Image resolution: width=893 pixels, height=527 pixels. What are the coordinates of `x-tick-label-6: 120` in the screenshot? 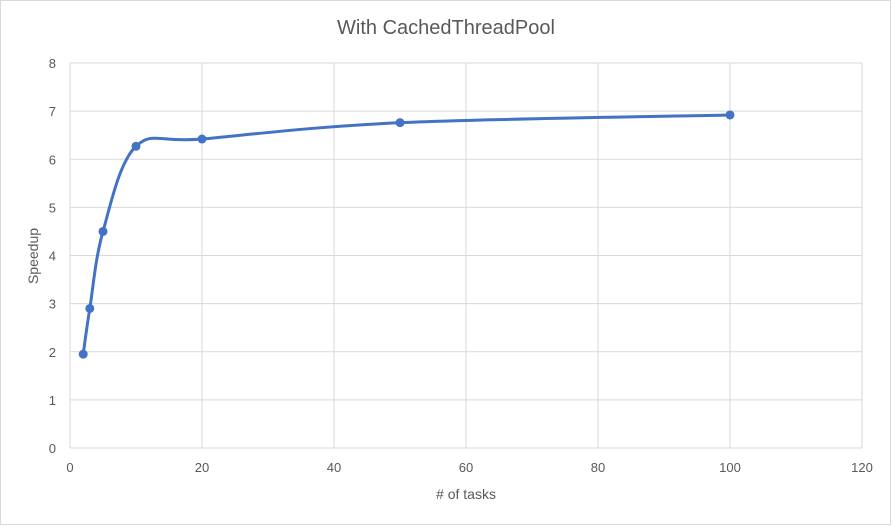 It's located at (862, 467).